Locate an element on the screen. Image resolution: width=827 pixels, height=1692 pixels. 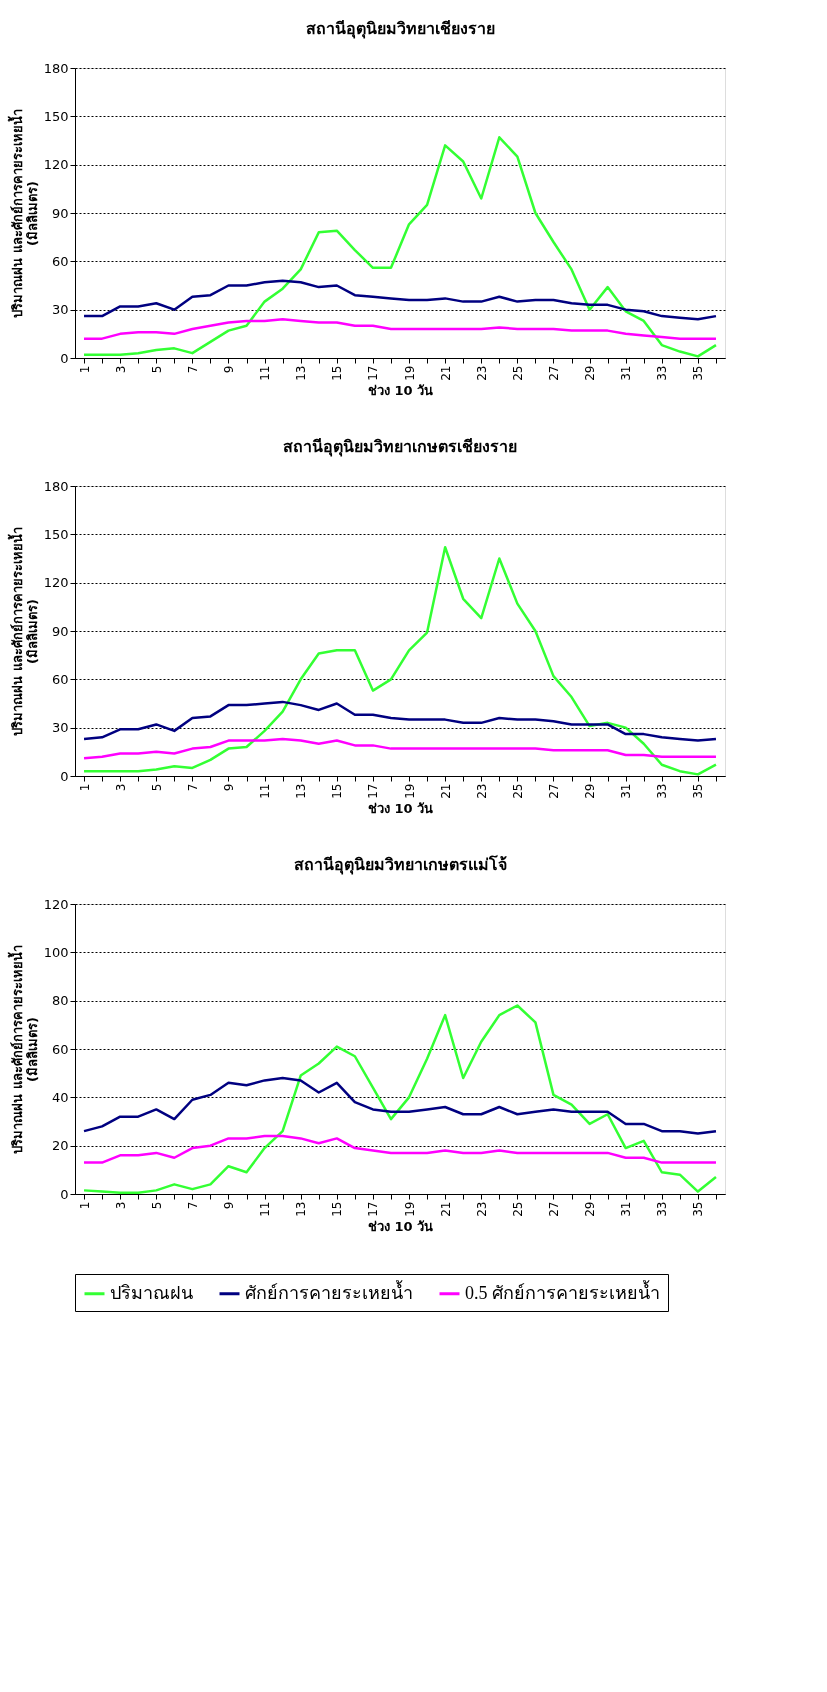
chart-title: สถานีอุตุนิยมวิทยาเชียงราย is located at coordinates (400, 29).